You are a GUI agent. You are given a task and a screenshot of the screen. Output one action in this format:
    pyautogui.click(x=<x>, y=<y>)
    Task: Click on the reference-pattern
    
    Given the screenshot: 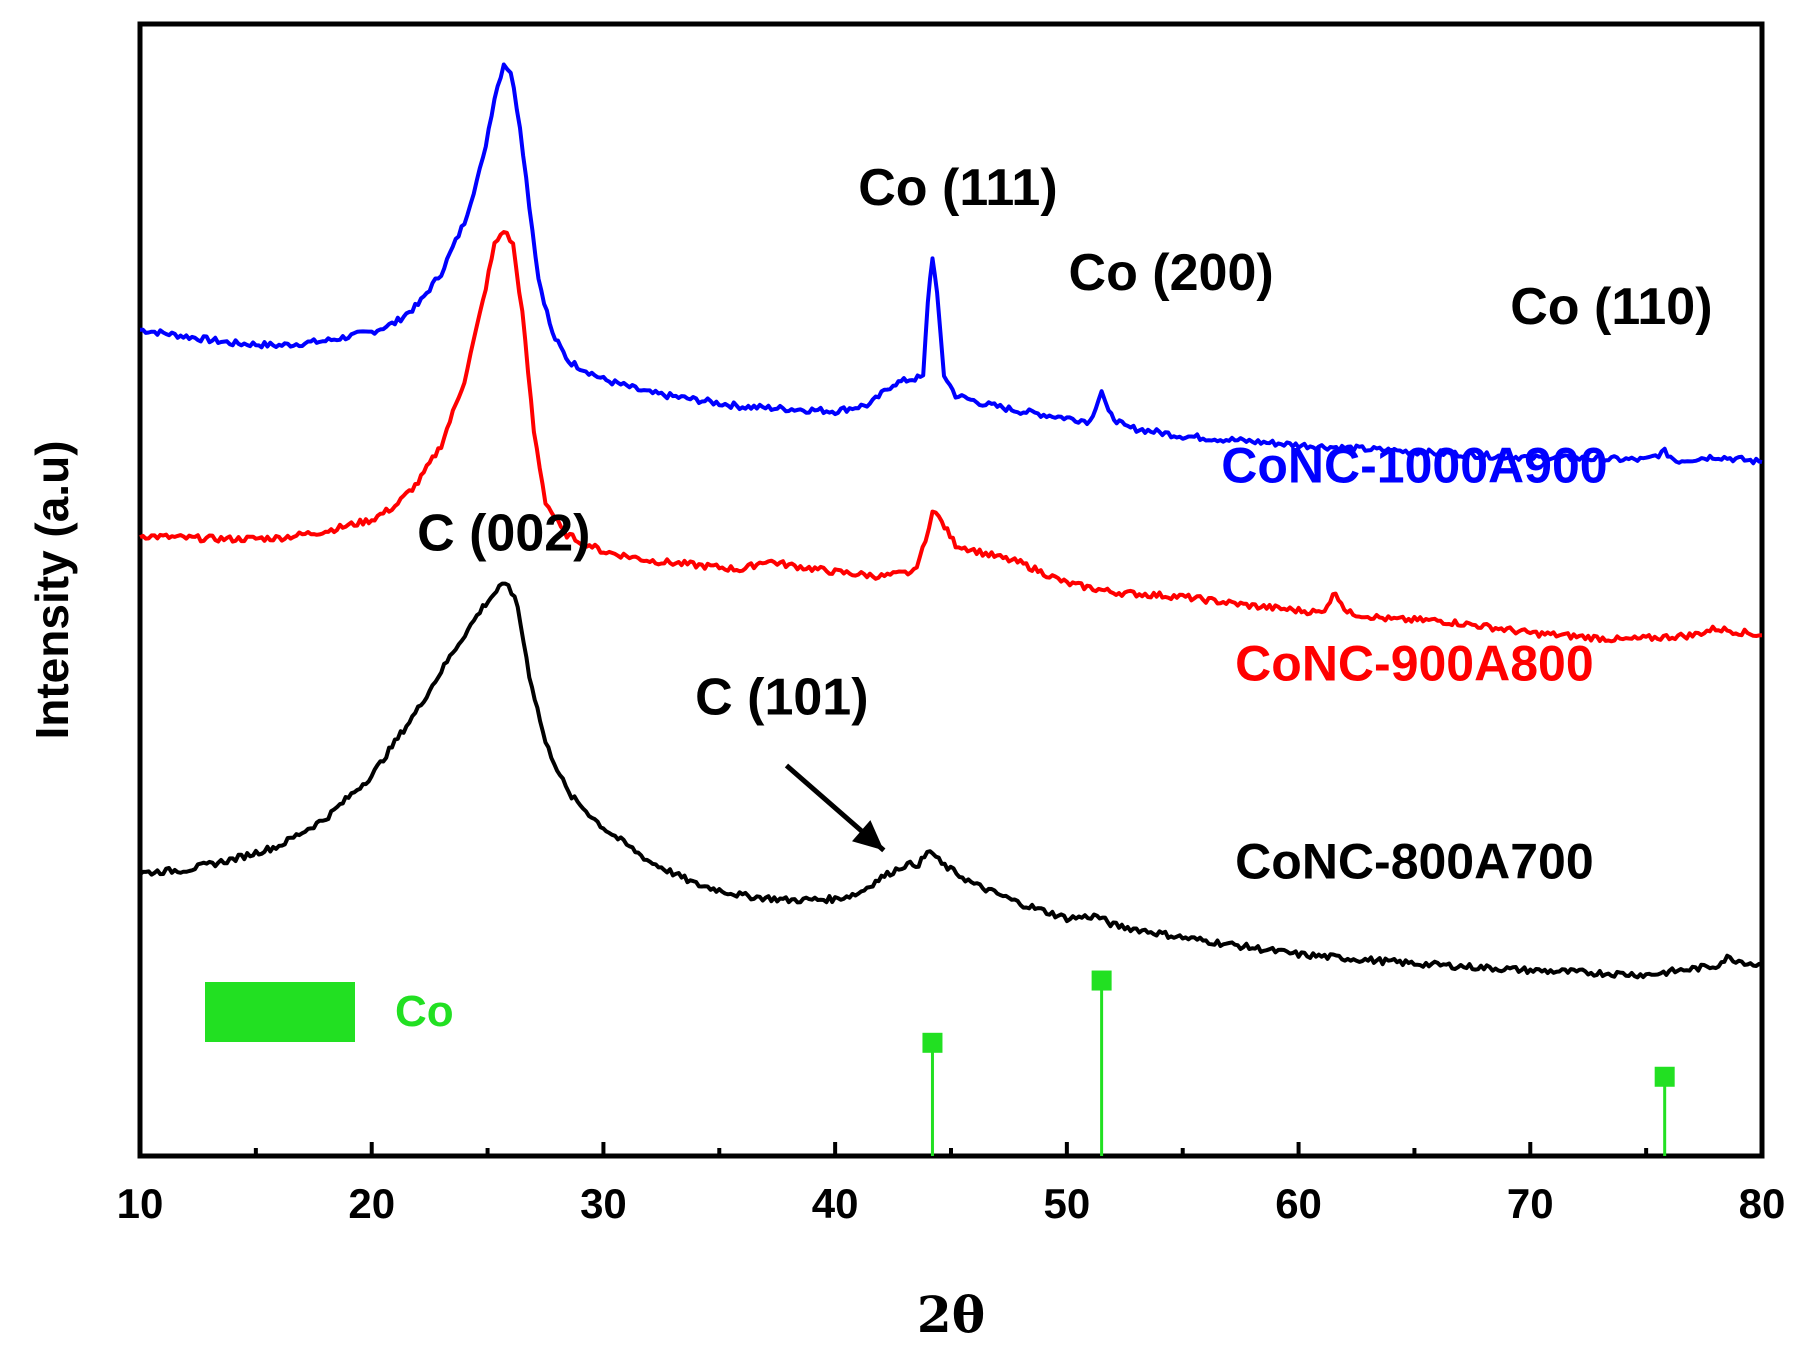 What is the action you would take?
    pyautogui.click(x=1298, y=1063)
    